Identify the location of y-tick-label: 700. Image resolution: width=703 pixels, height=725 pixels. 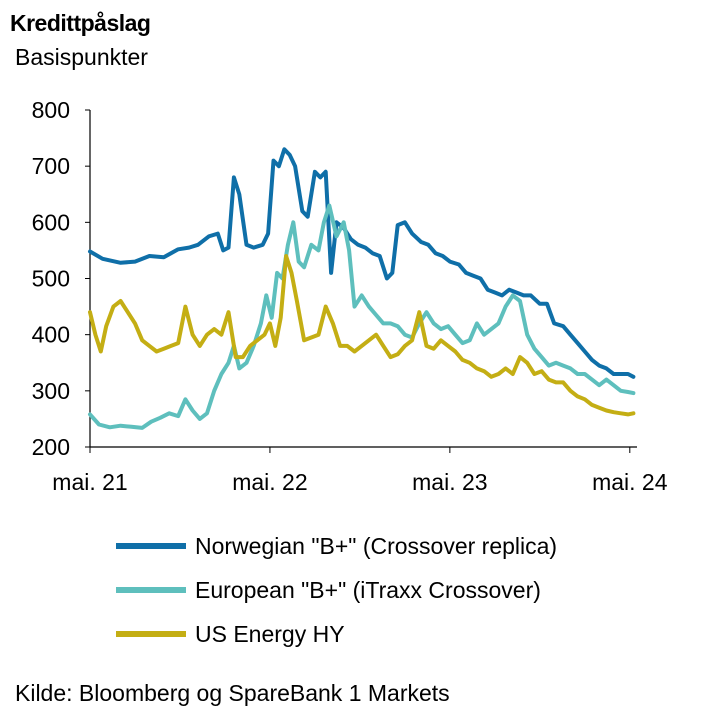
(51, 166).